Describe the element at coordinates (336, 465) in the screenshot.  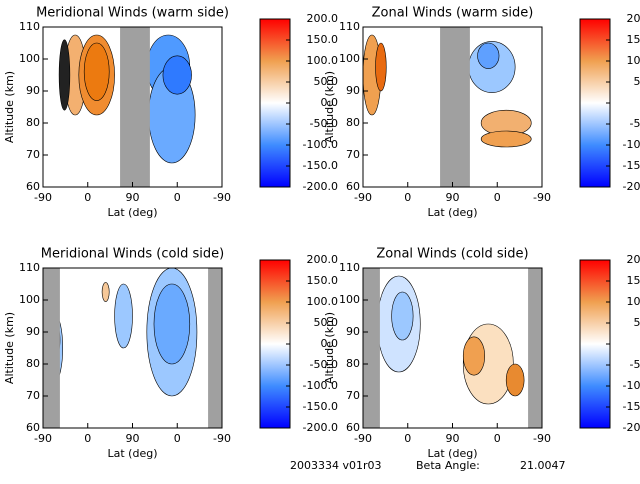
I see `footer-id: 2003334 v01r03` at that location.